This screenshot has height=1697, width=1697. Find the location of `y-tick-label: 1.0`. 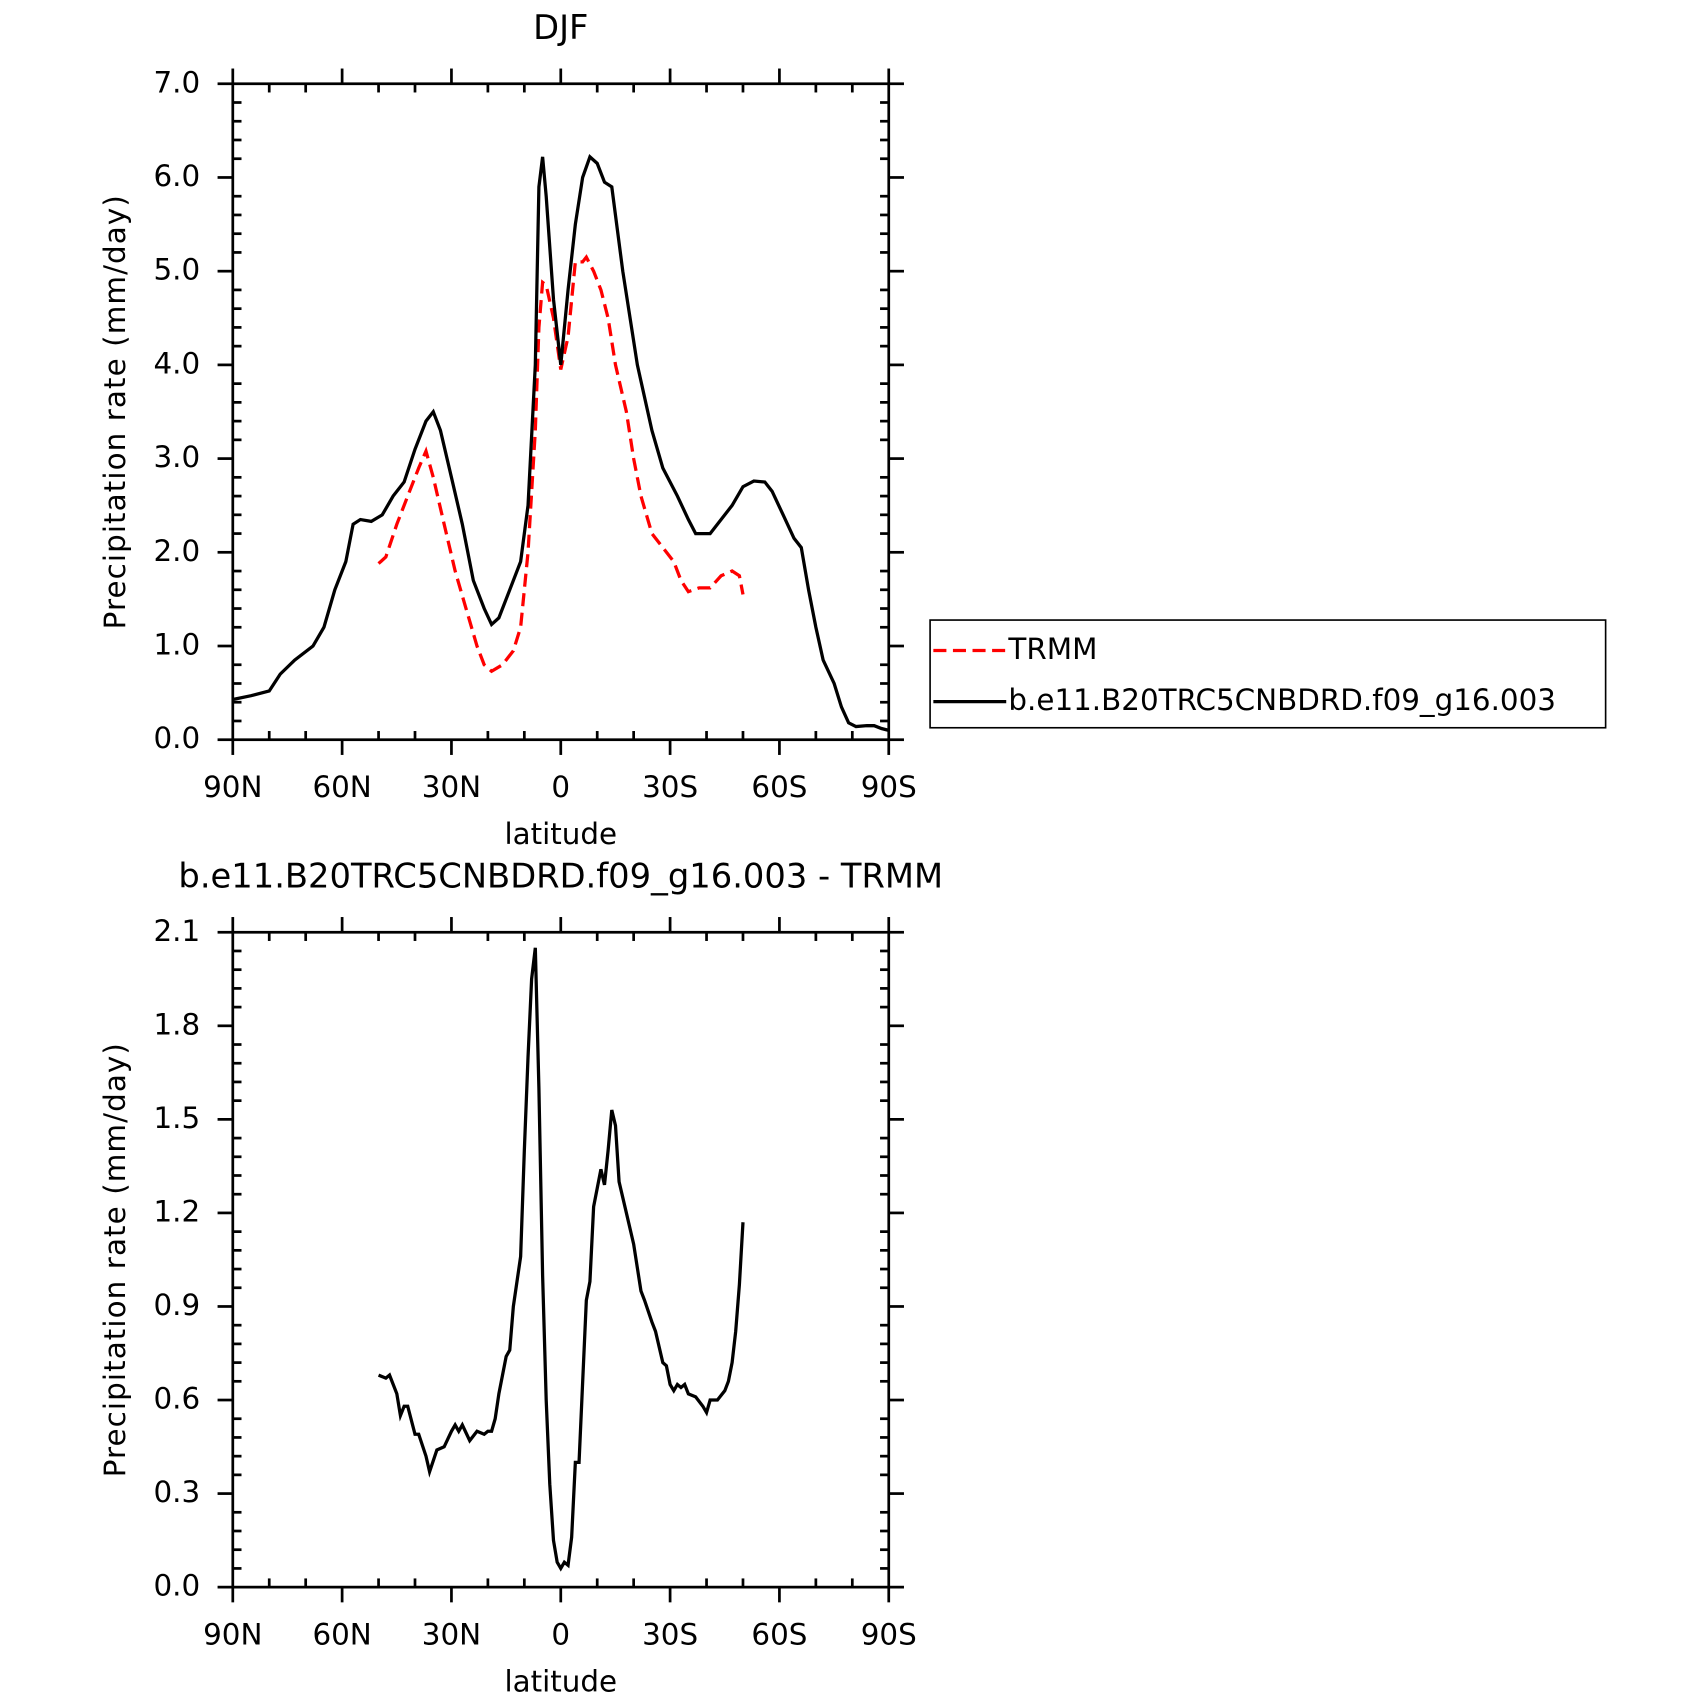

y-tick-label: 1.0 is located at coordinates (176, 645).